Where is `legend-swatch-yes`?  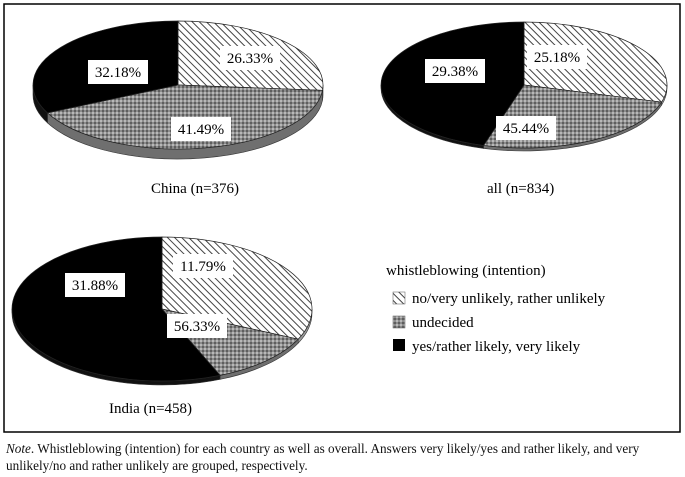 legend-swatch-yes is located at coordinates (399, 345).